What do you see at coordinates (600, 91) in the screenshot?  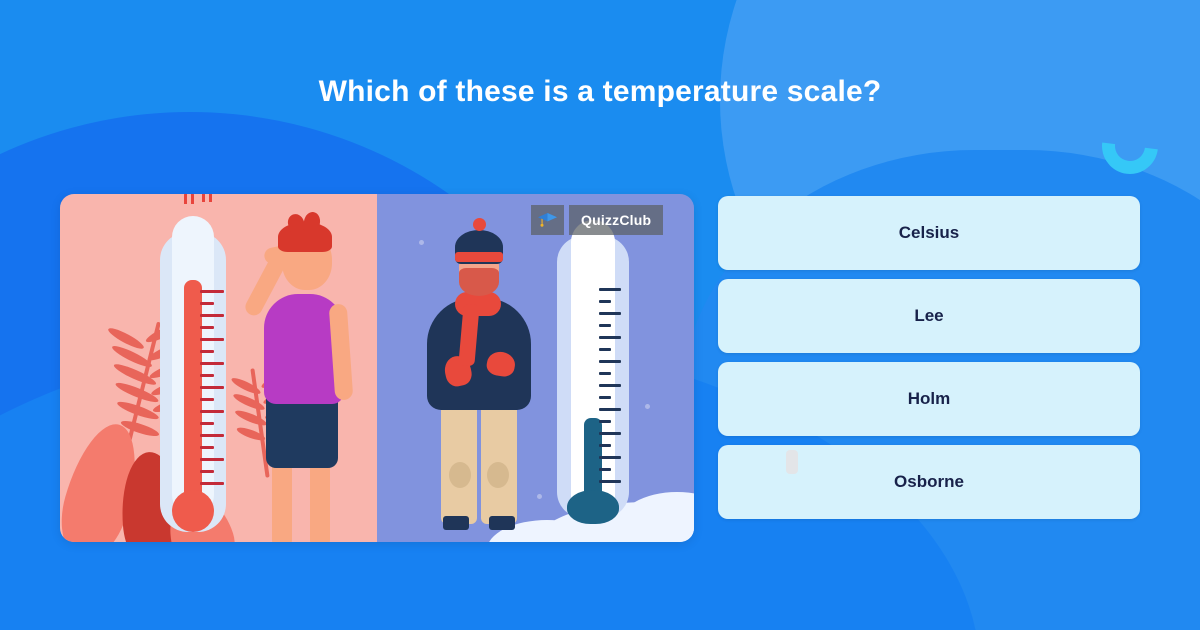 I see `page-title: Which of these is a temperature scale?` at bounding box center [600, 91].